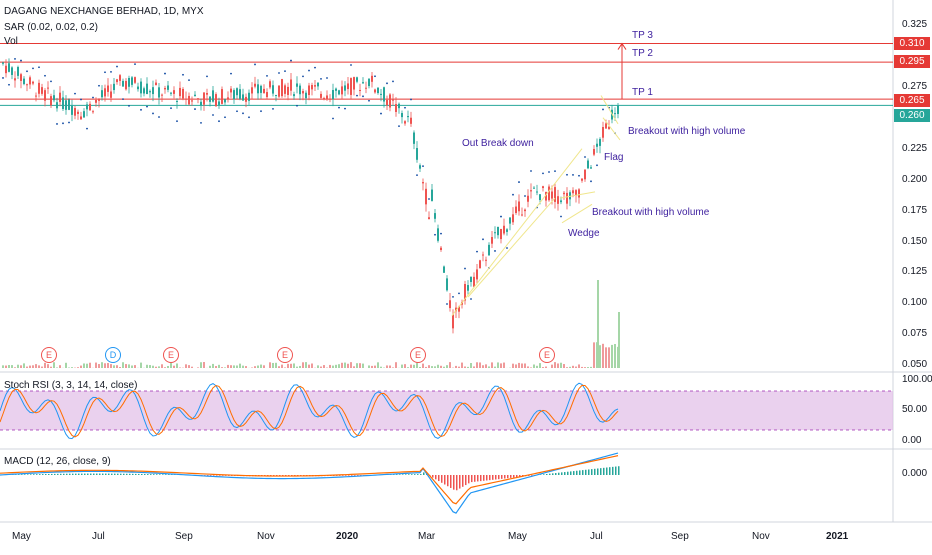  I want to click on price-axis-tick: 0.100, so click(914, 302).